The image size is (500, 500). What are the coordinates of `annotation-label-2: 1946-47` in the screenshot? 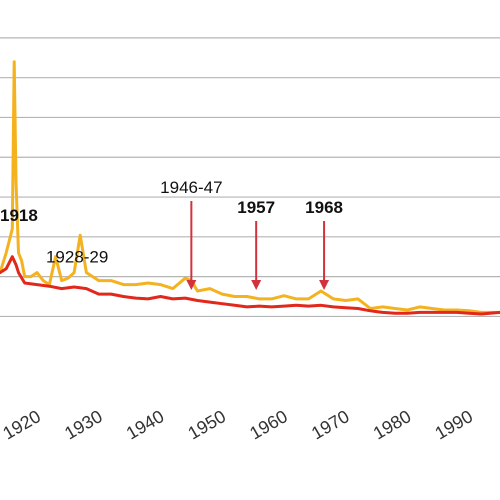 It's located at (191, 187).